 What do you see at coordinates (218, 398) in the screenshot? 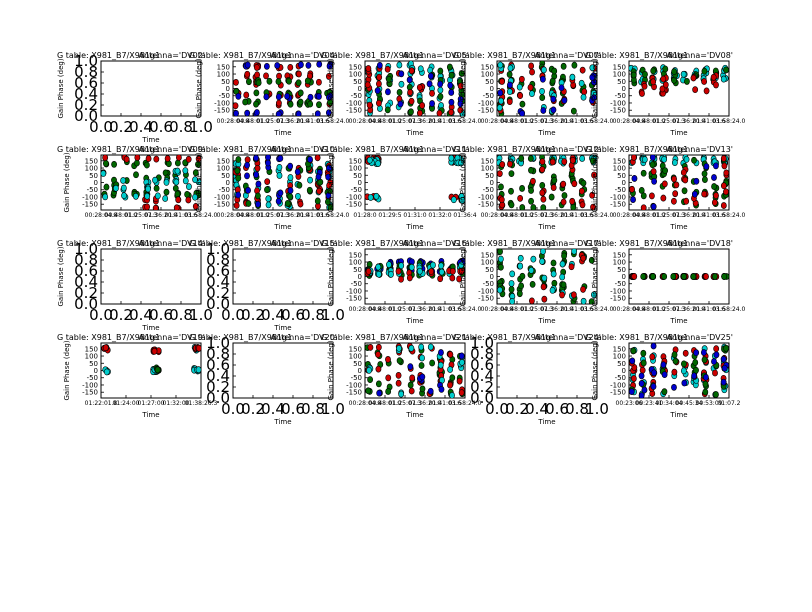
I see `y-tick-label: 0.0` at bounding box center [218, 398].